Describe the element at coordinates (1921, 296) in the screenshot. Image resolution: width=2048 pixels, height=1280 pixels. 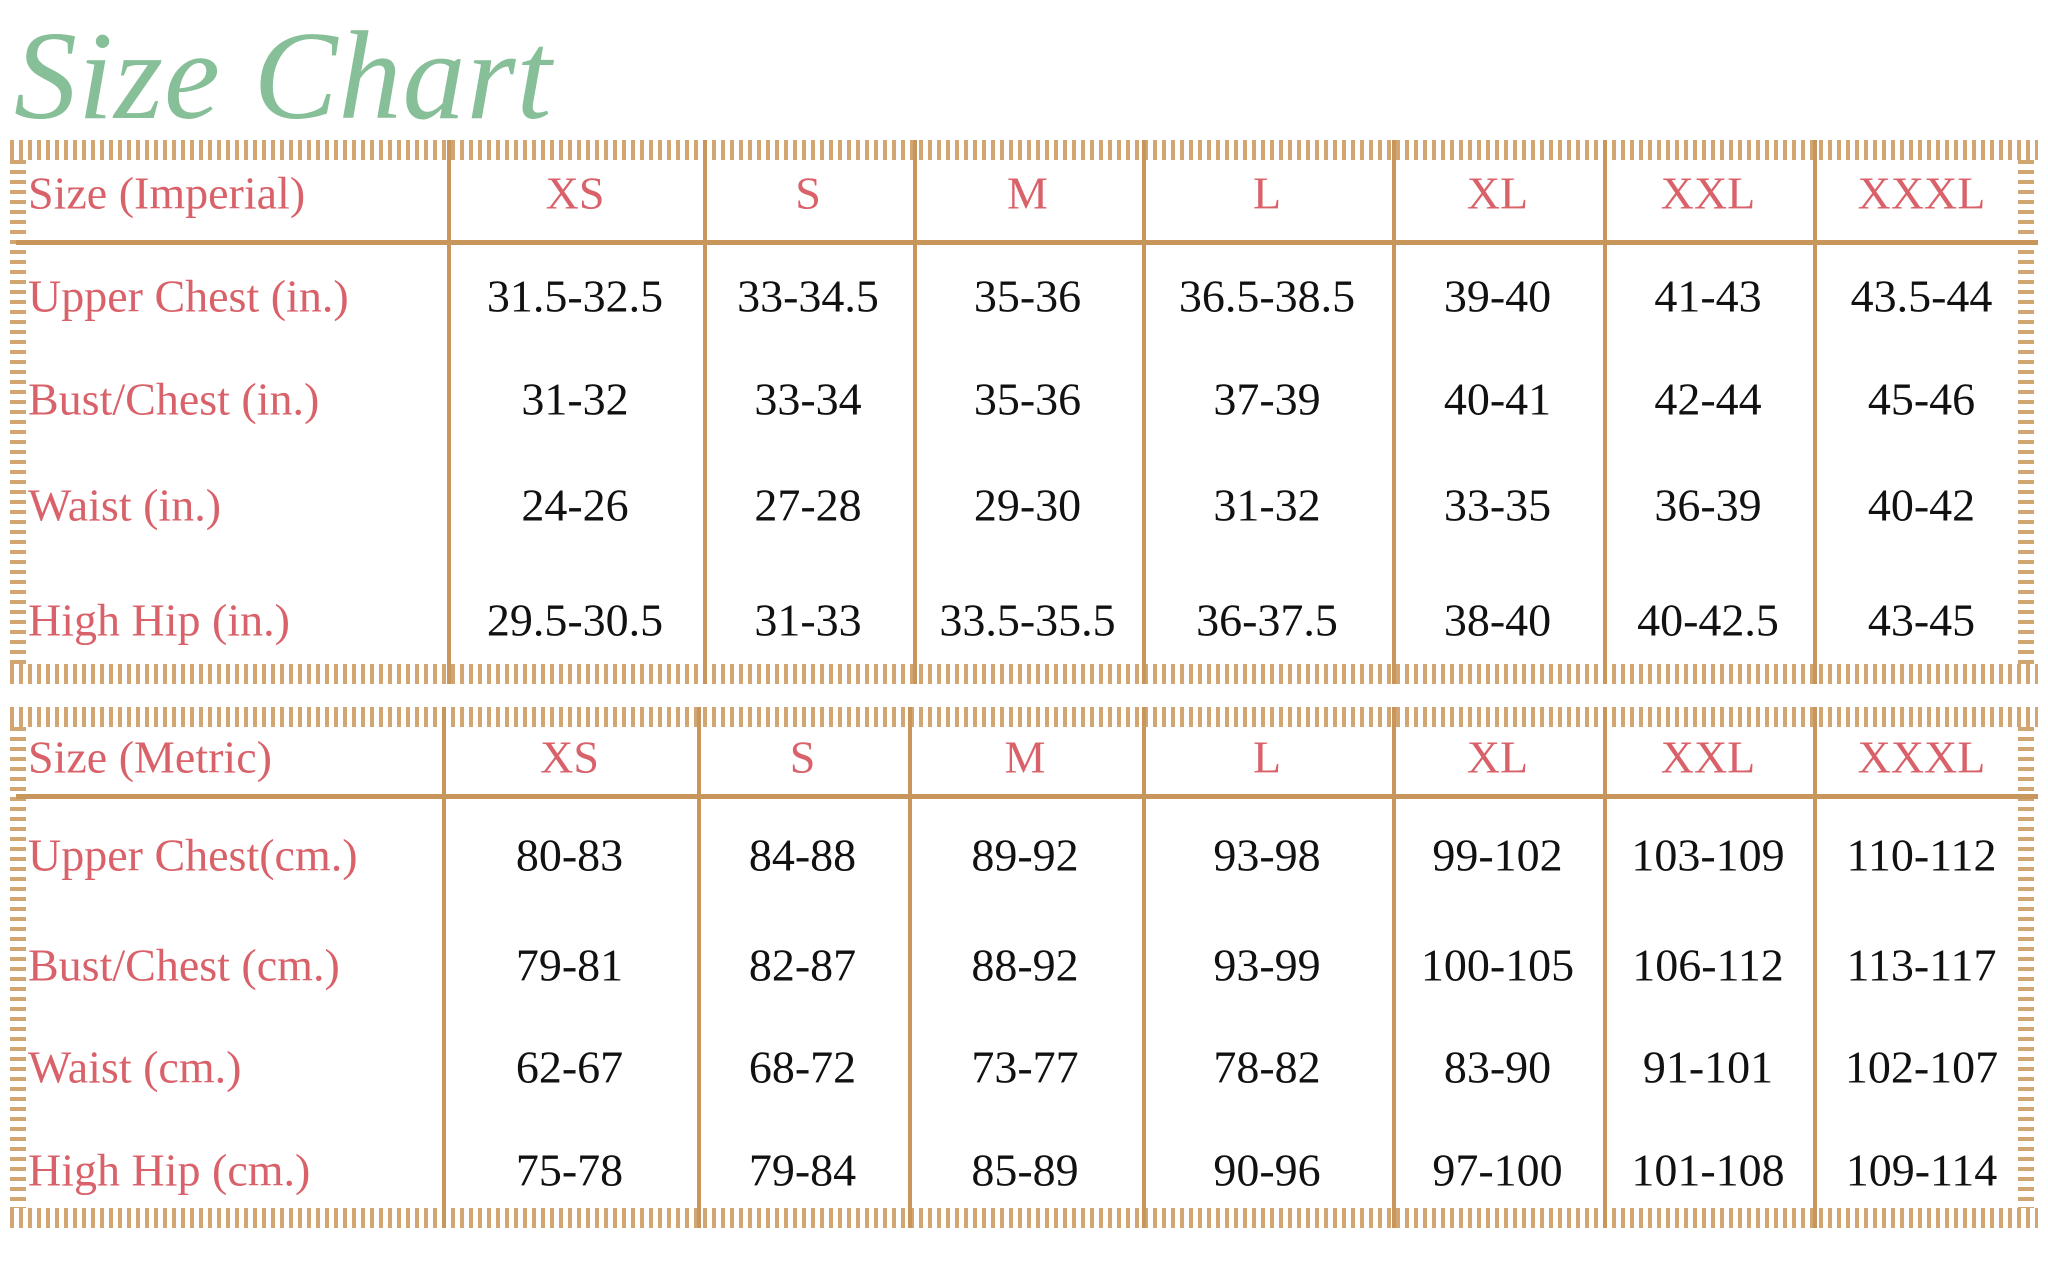
I see `table-cell: 43.5-44` at that location.